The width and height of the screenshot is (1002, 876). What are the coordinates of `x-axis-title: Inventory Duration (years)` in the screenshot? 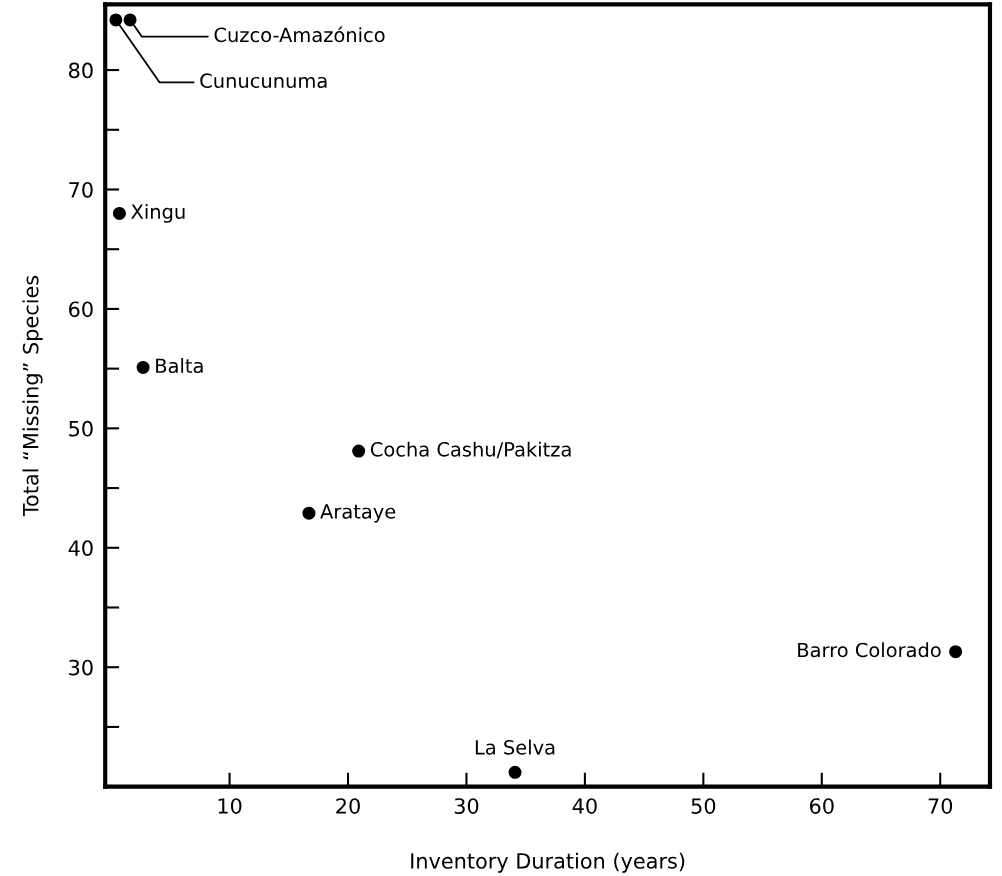 It's located at (548, 862).